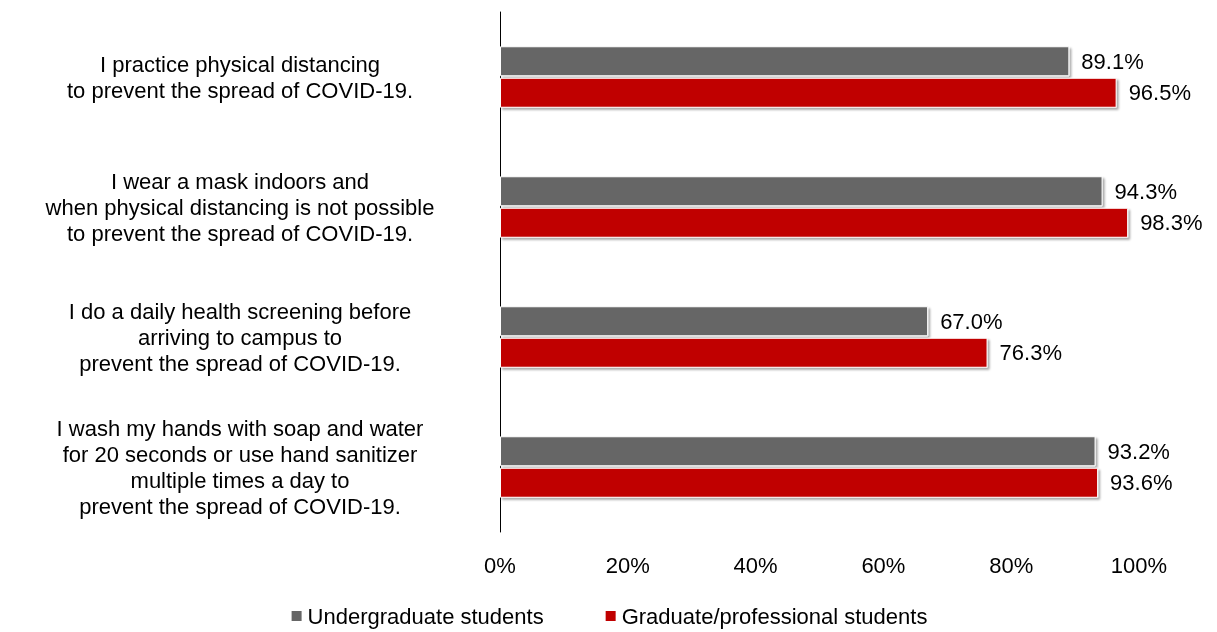 The width and height of the screenshot is (1217, 632). Describe the element at coordinates (883, 565) in the screenshot. I see `x-tick-label: 60%` at that location.